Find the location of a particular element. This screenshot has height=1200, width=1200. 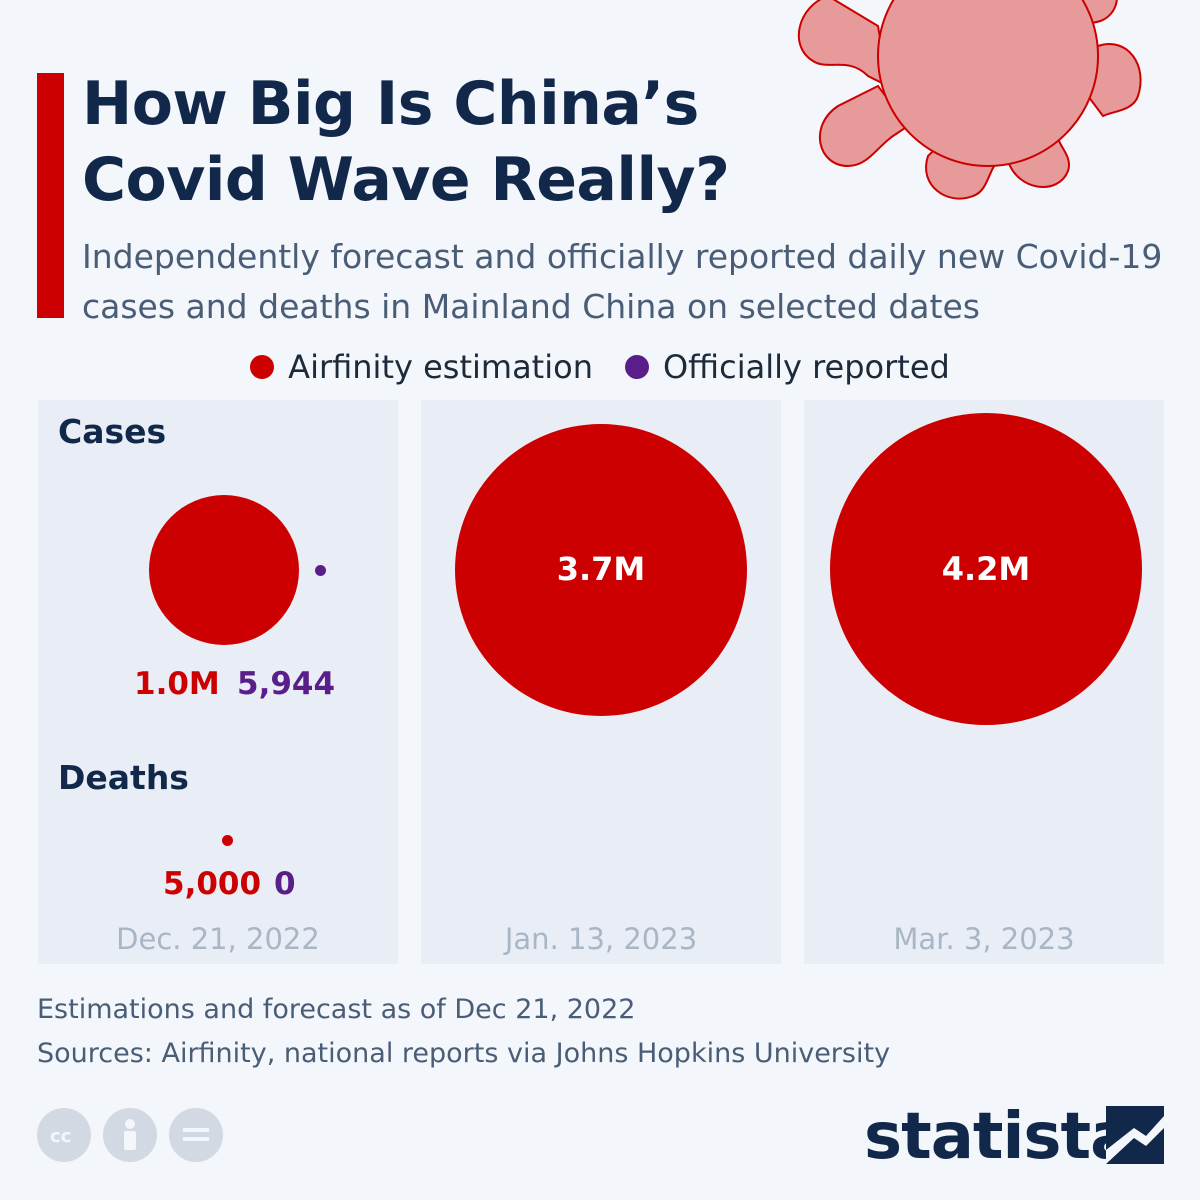

legend-swatch-purple is located at coordinates (636, 367).